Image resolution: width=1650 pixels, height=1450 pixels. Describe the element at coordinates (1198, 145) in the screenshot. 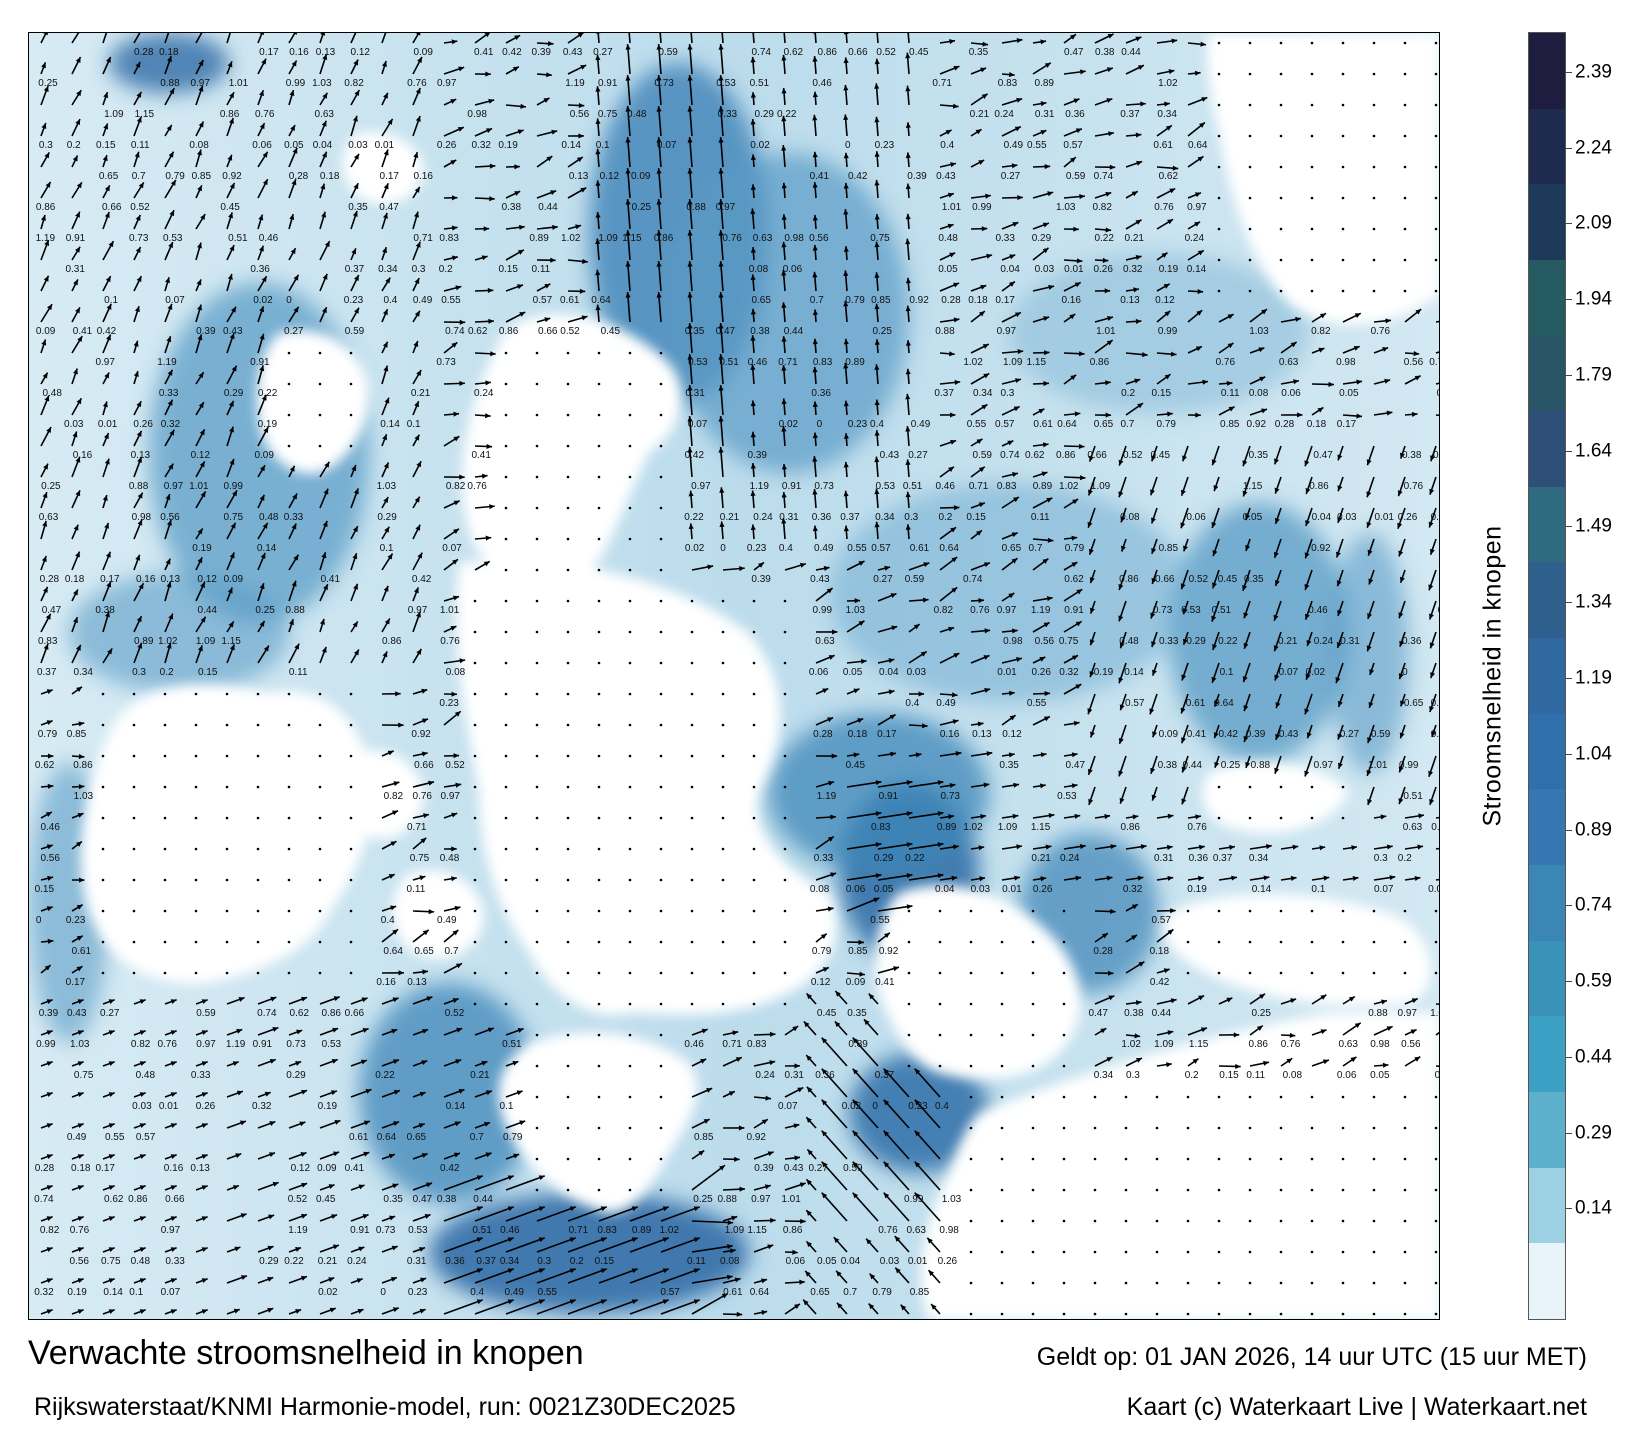

I see `speed-label: 0.64` at that location.